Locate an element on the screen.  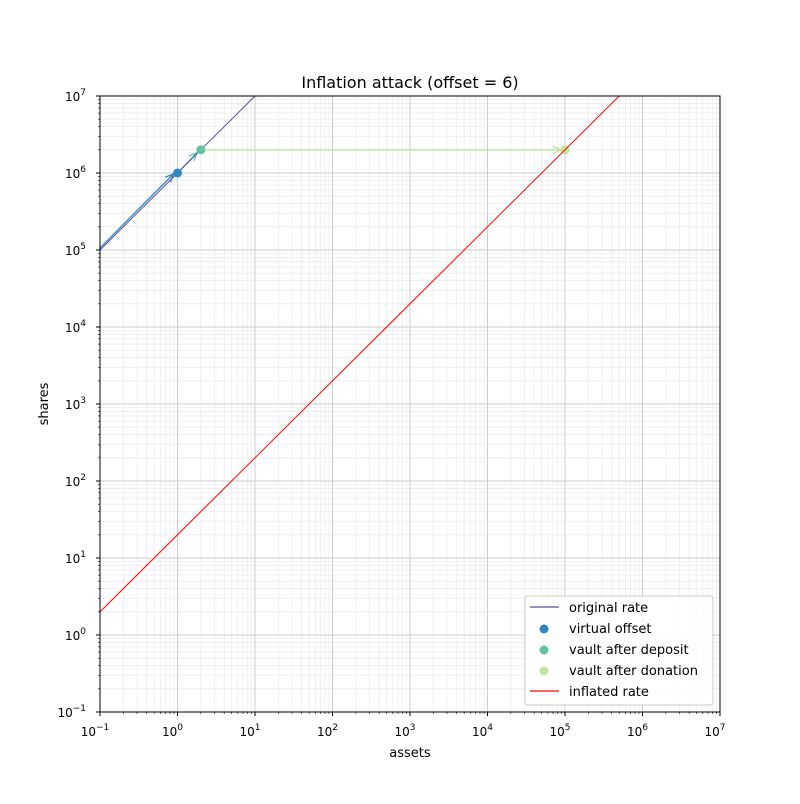
y-tick-label: 10⁵ is located at coordinates (75, 250).